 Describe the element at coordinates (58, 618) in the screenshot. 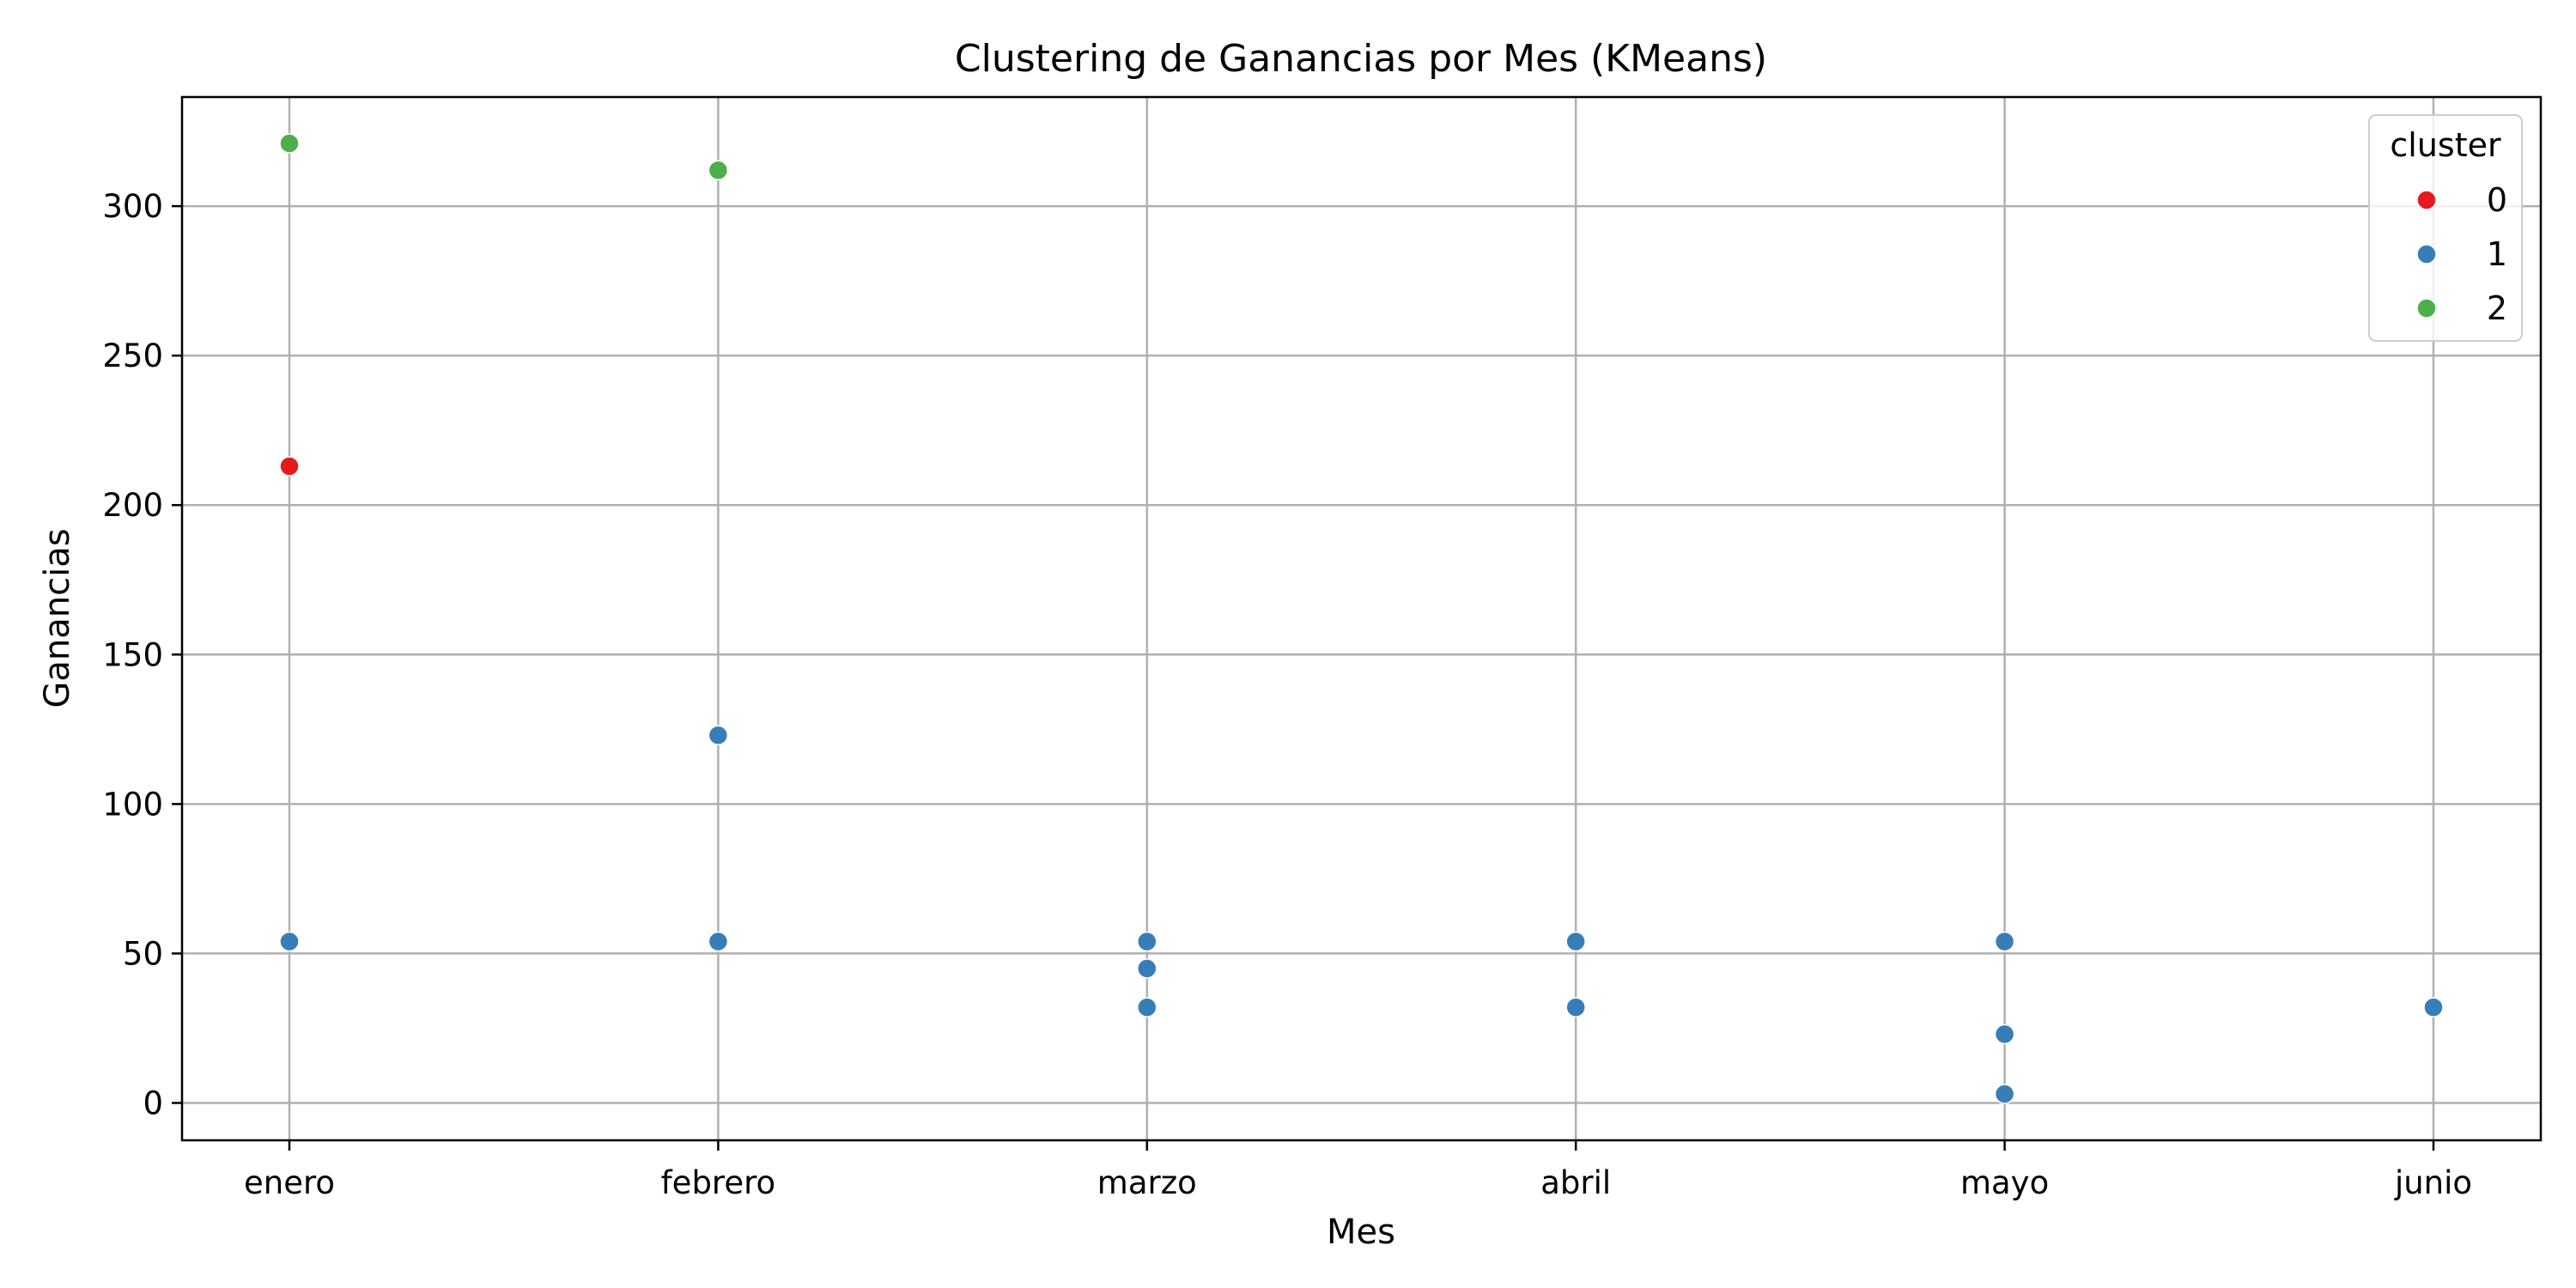

I see `y-axis-label: Ganancias` at that location.